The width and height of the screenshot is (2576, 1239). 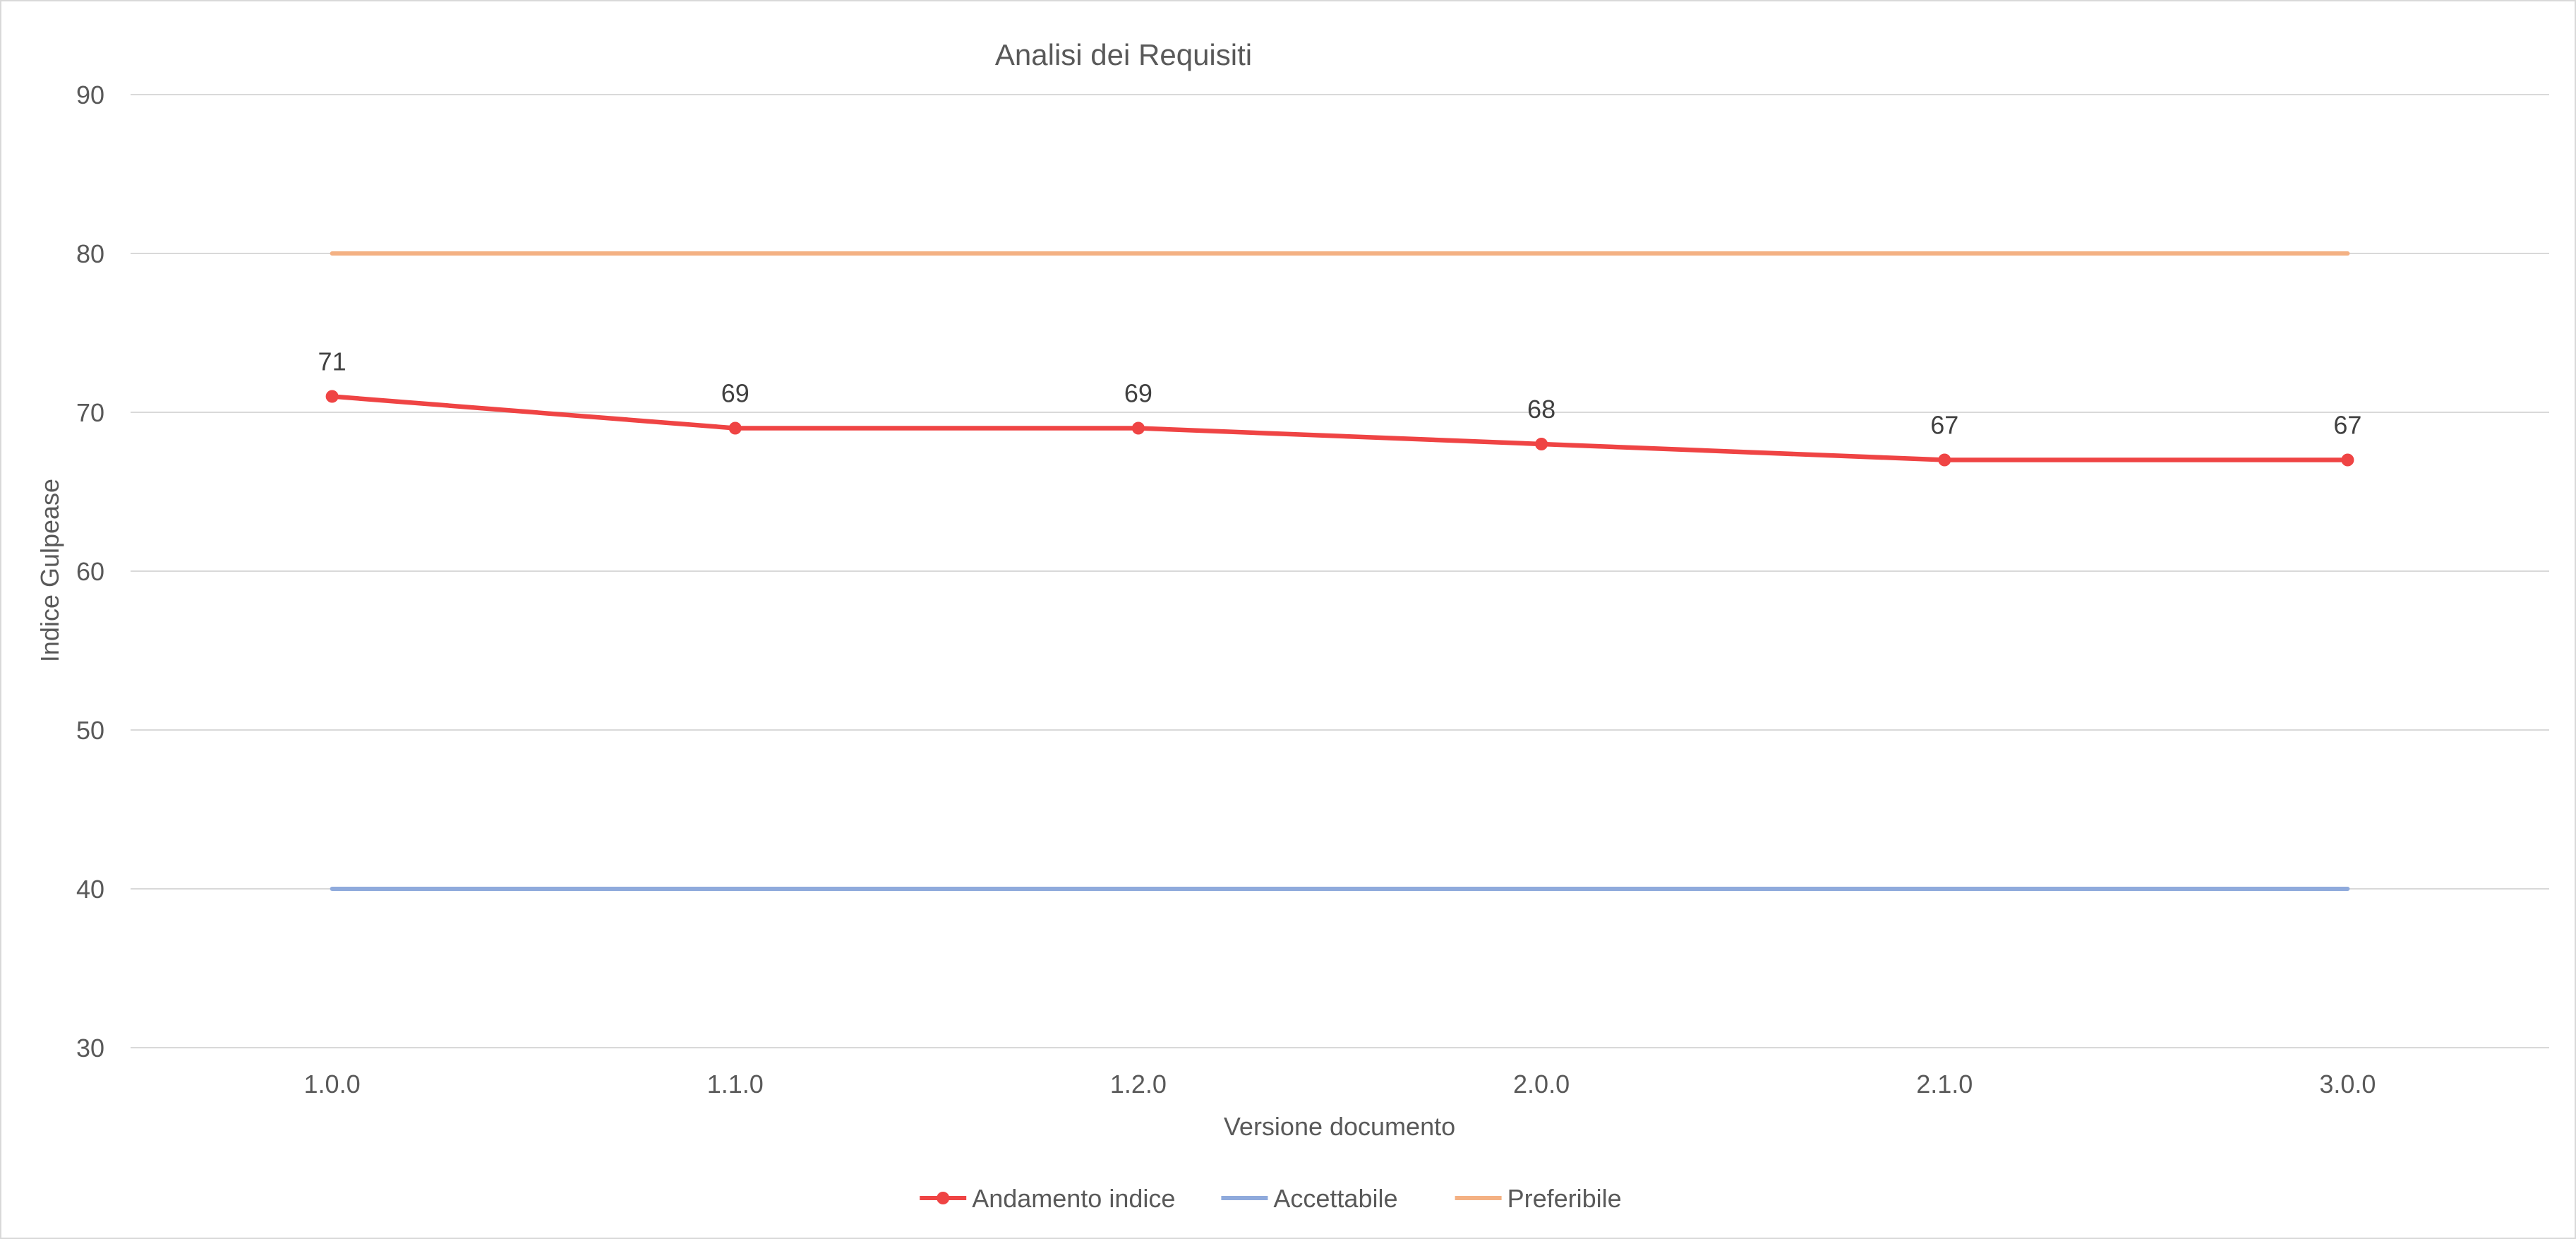 What do you see at coordinates (90, 1048) in the screenshot?
I see `y-tick-label: 30` at bounding box center [90, 1048].